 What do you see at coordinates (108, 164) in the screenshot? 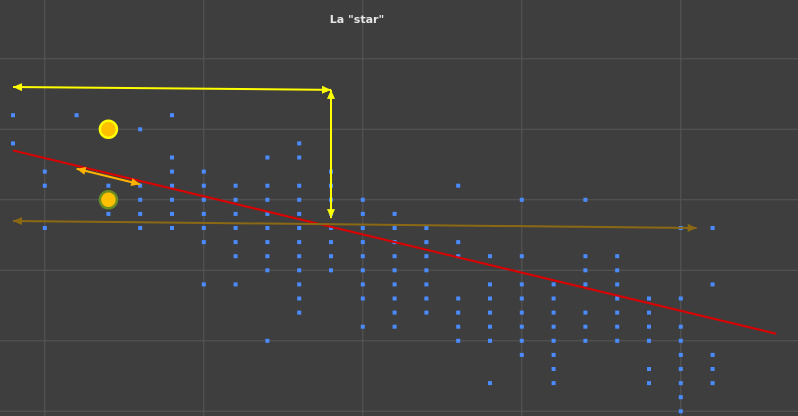
I see `highlight-markers` at bounding box center [108, 164].